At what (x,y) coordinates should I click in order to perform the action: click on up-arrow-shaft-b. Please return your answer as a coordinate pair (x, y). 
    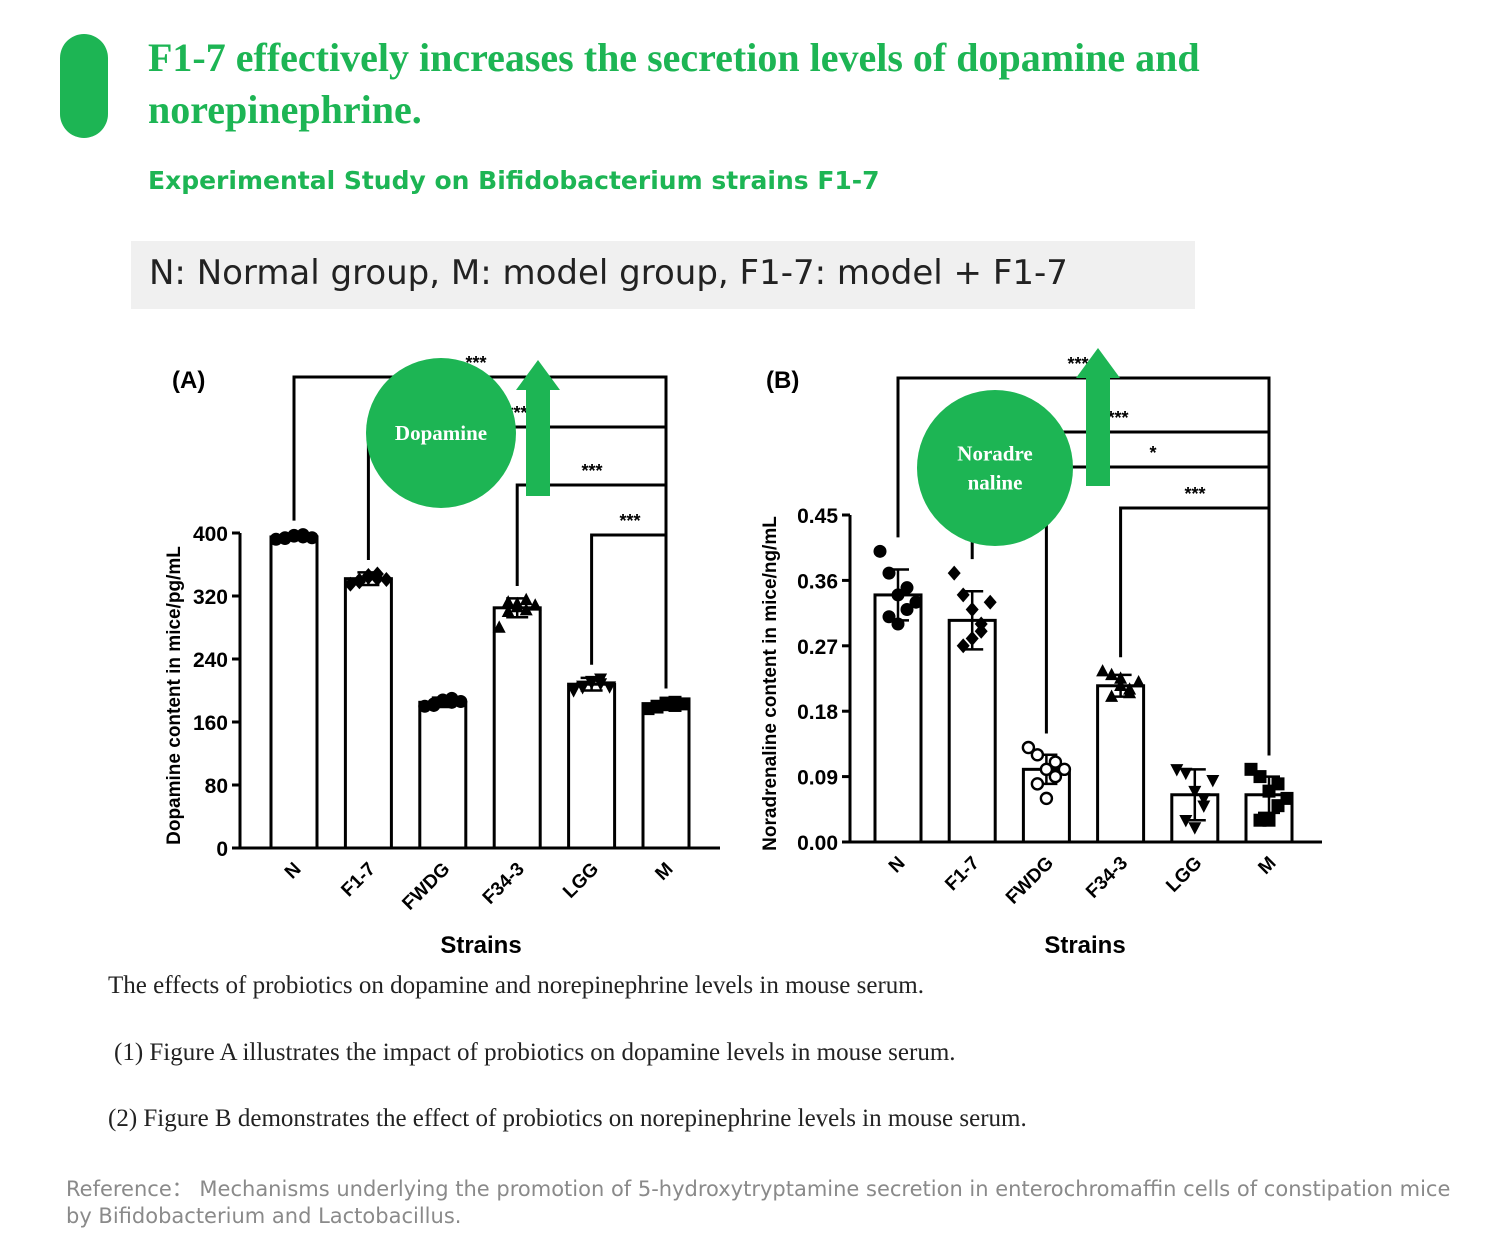
    Looking at the image, I should click on (1098, 430).